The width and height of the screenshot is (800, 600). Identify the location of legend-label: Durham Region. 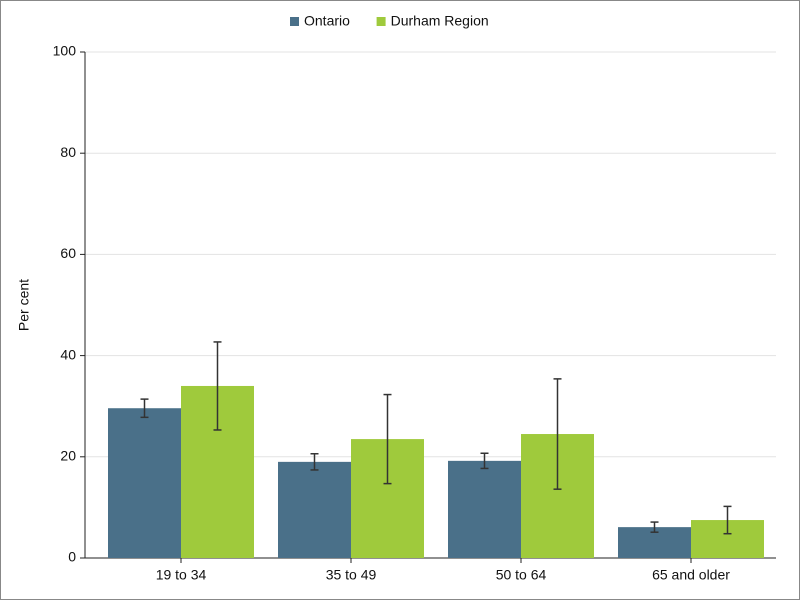
(440, 21).